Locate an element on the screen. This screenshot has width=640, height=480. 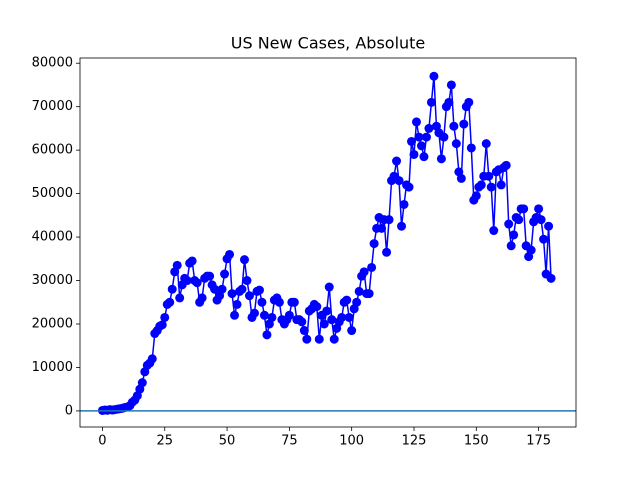
x-tick-label: 150 is located at coordinates (476, 441).